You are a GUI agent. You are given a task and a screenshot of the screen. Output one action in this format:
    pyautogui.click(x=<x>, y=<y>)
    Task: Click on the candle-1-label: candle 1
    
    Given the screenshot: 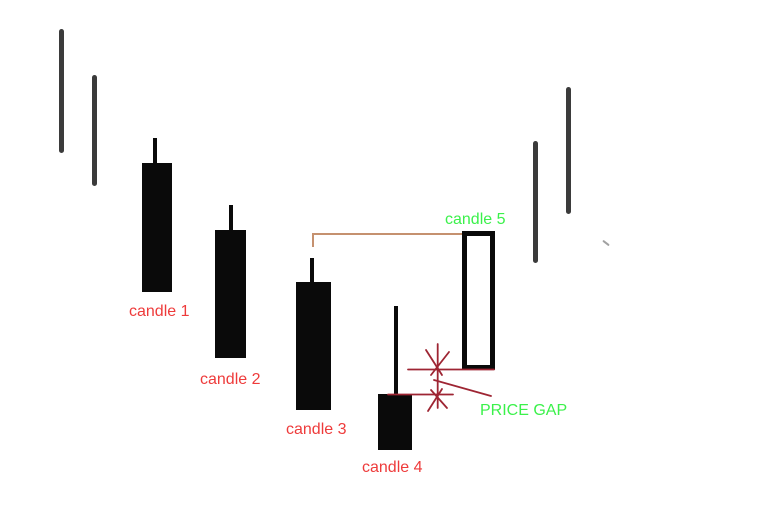 What is the action you would take?
    pyautogui.click(x=159, y=311)
    